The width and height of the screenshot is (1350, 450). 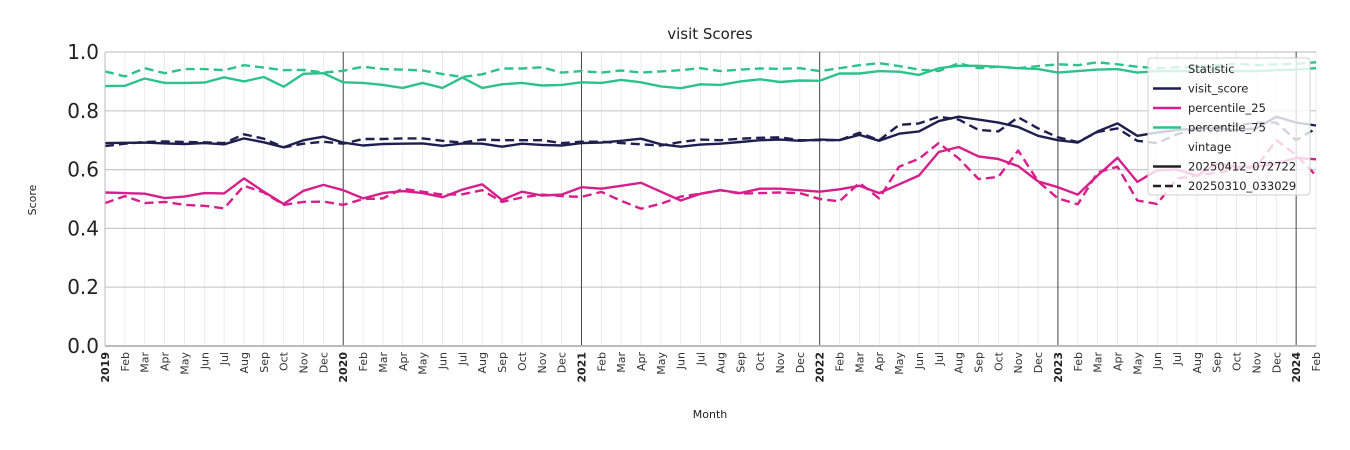 What do you see at coordinates (710, 414) in the screenshot?
I see `x-axis-label: Month` at bounding box center [710, 414].